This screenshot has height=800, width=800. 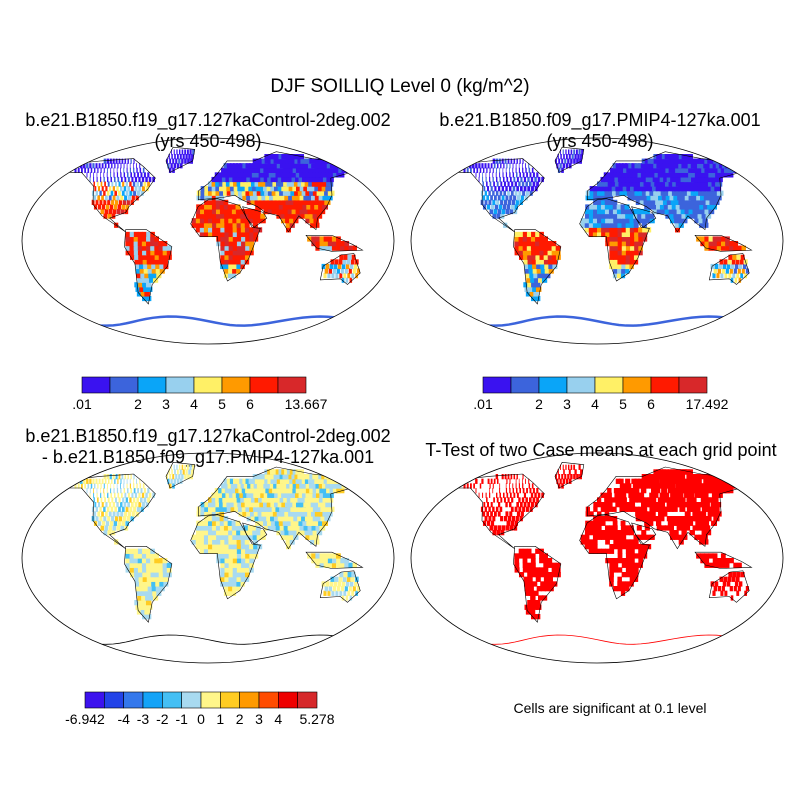 I want to click on grid-cells, so click(x=217, y=225).